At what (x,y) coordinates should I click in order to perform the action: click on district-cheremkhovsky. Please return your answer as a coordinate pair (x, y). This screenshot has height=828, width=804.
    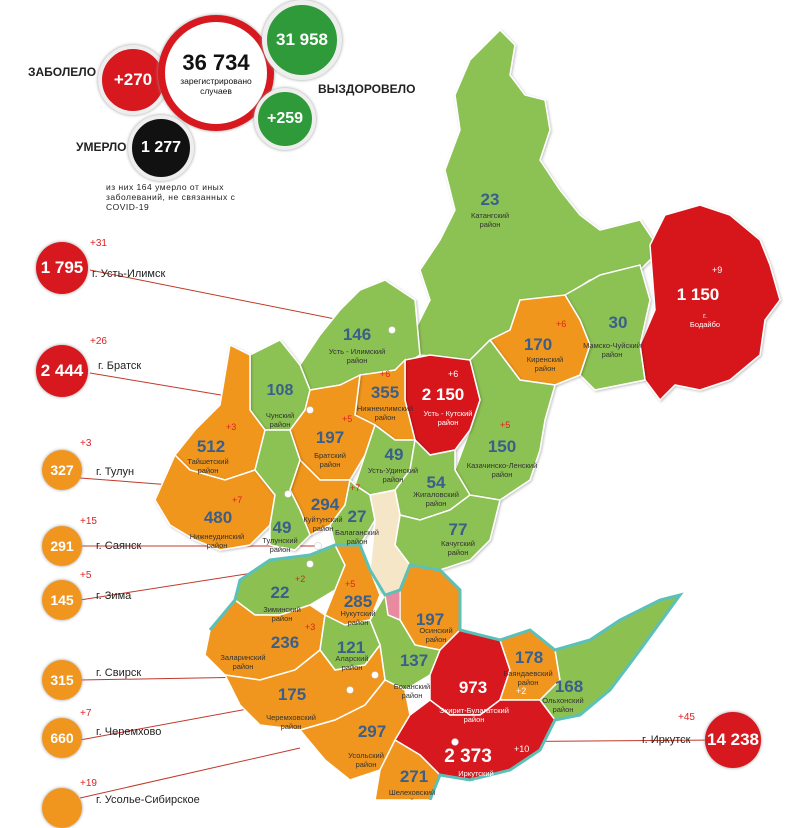
    Looking at the image, I should click on (304, 687).